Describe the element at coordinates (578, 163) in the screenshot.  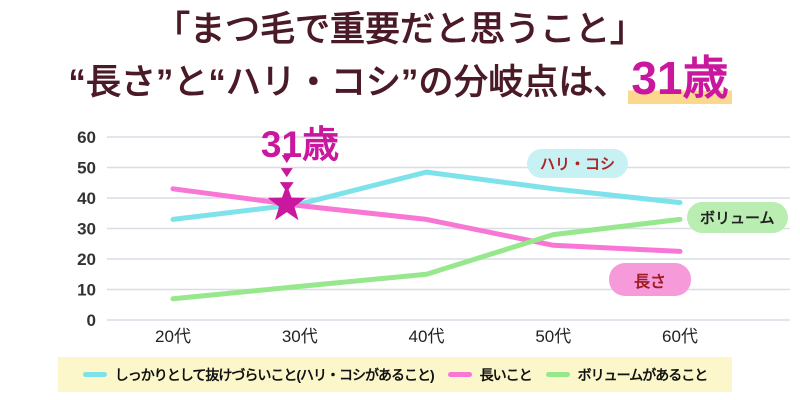
I see `badge-hari-koshi: ハリ・コシ` at that location.